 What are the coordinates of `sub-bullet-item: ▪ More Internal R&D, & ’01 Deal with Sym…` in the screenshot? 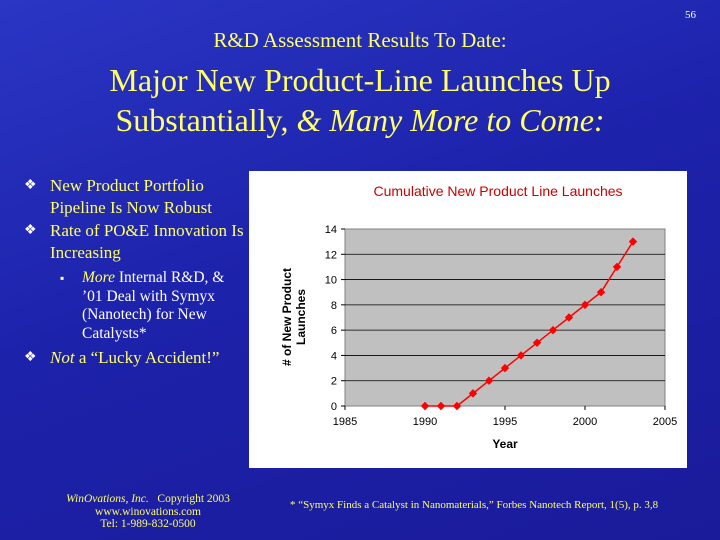 It's located at (134, 306).